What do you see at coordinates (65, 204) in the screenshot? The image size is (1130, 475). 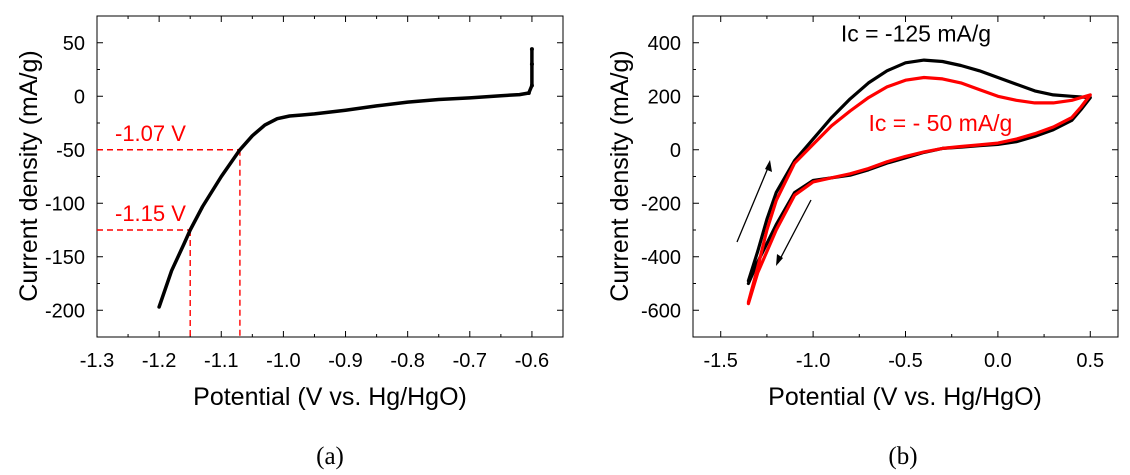 I see `y-tick-label: -100` at bounding box center [65, 204].